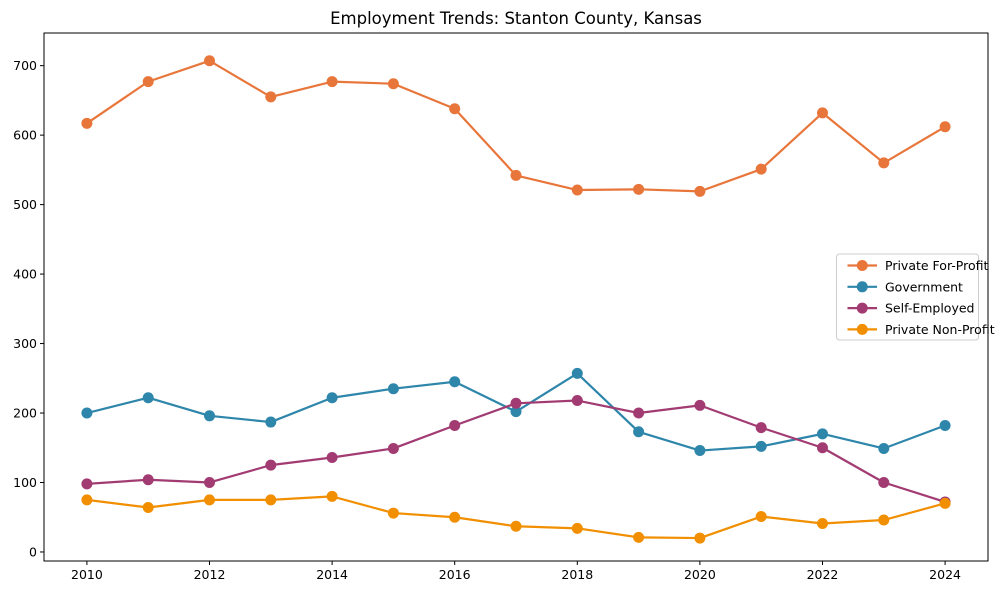 This screenshot has width=1000, height=600. I want to click on data-point-private-non-profit-2021, so click(761, 517).